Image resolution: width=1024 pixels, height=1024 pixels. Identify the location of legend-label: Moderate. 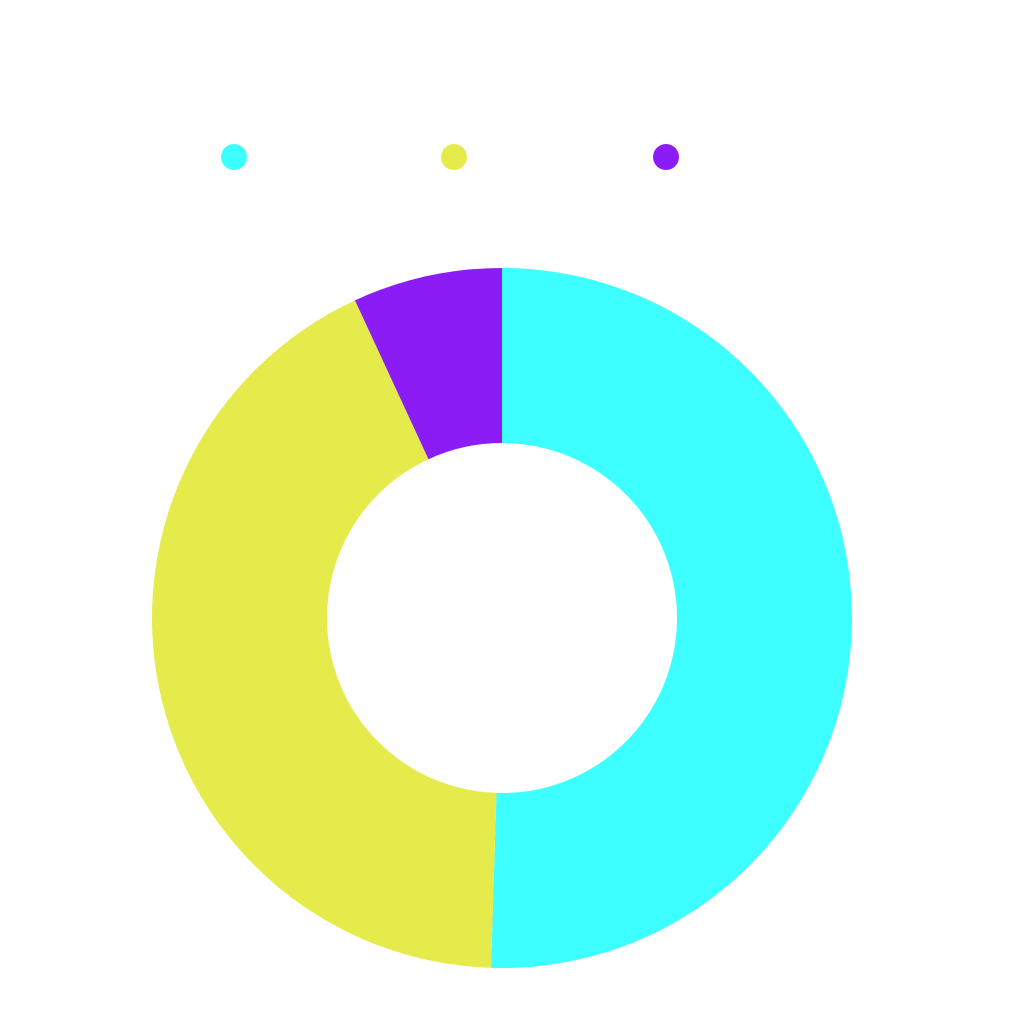
(528, 156).